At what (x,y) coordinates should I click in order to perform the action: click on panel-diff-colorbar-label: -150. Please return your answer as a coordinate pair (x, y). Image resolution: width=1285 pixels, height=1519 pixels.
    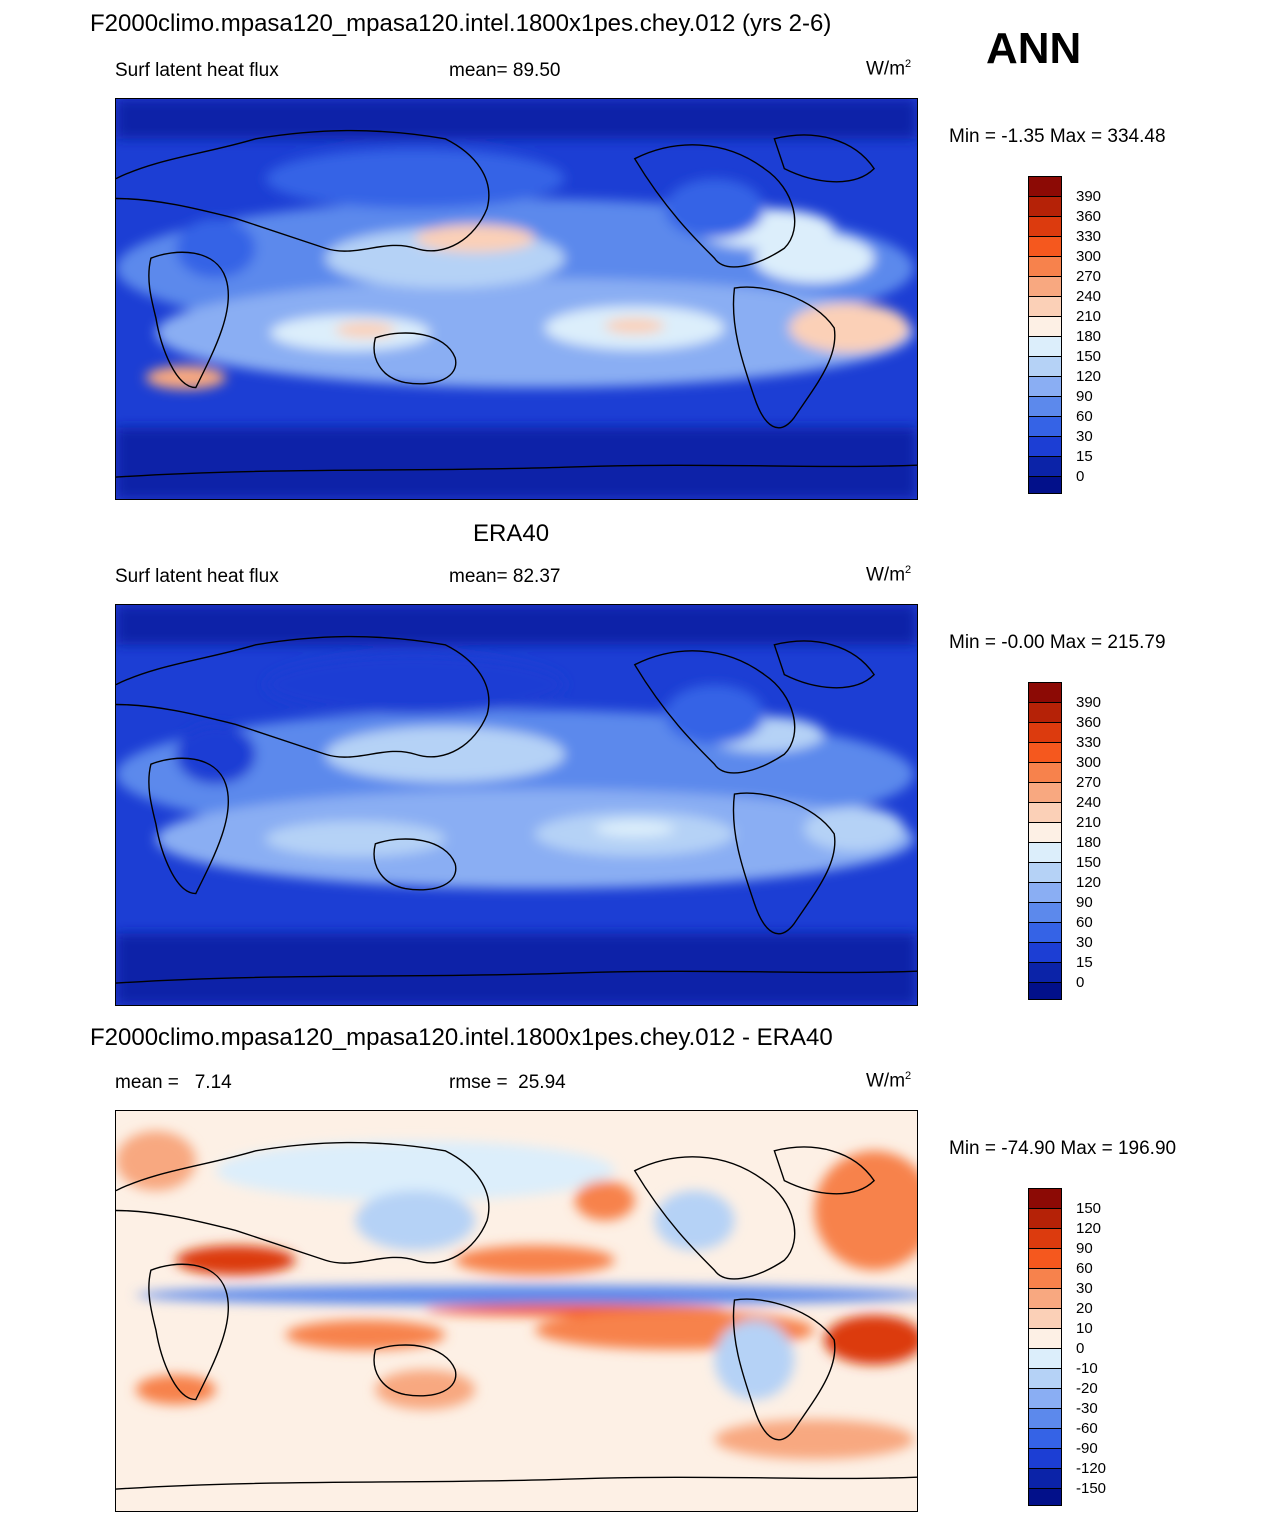
    Looking at the image, I should click on (1091, 1488).